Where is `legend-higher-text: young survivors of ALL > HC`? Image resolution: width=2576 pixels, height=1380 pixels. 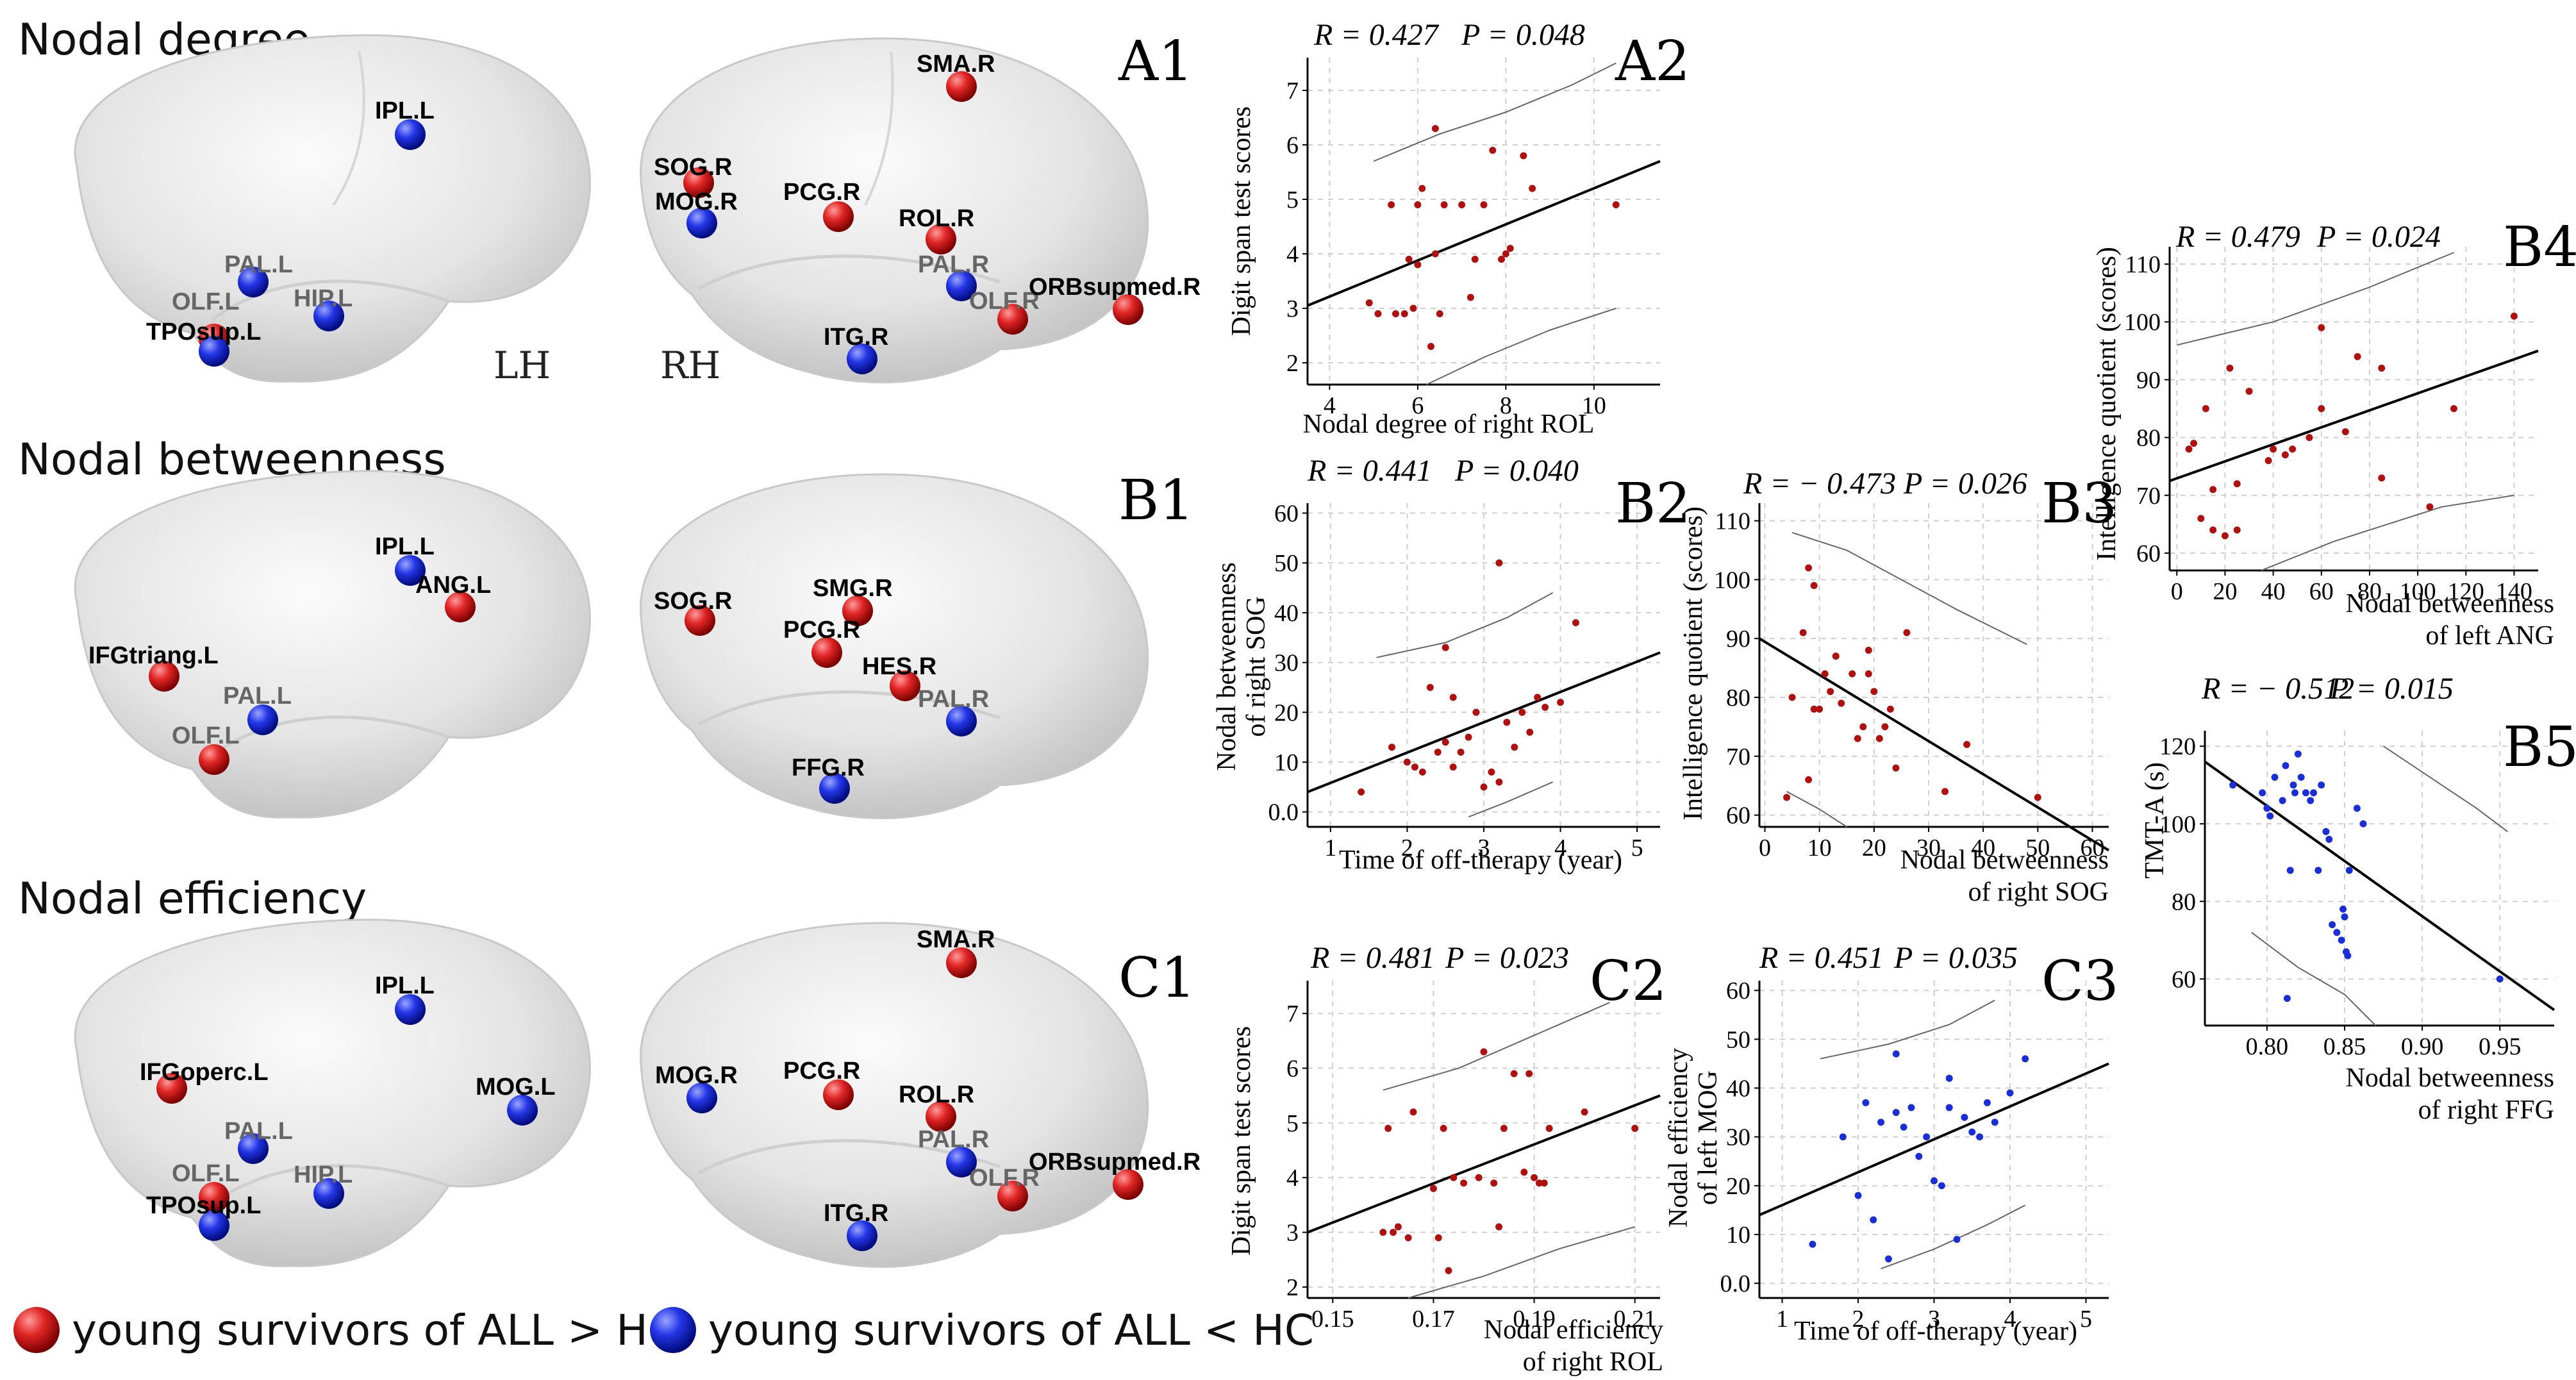
legend-higher-text: young survivors of ALL > HC is located at coordinates (374, 1330).